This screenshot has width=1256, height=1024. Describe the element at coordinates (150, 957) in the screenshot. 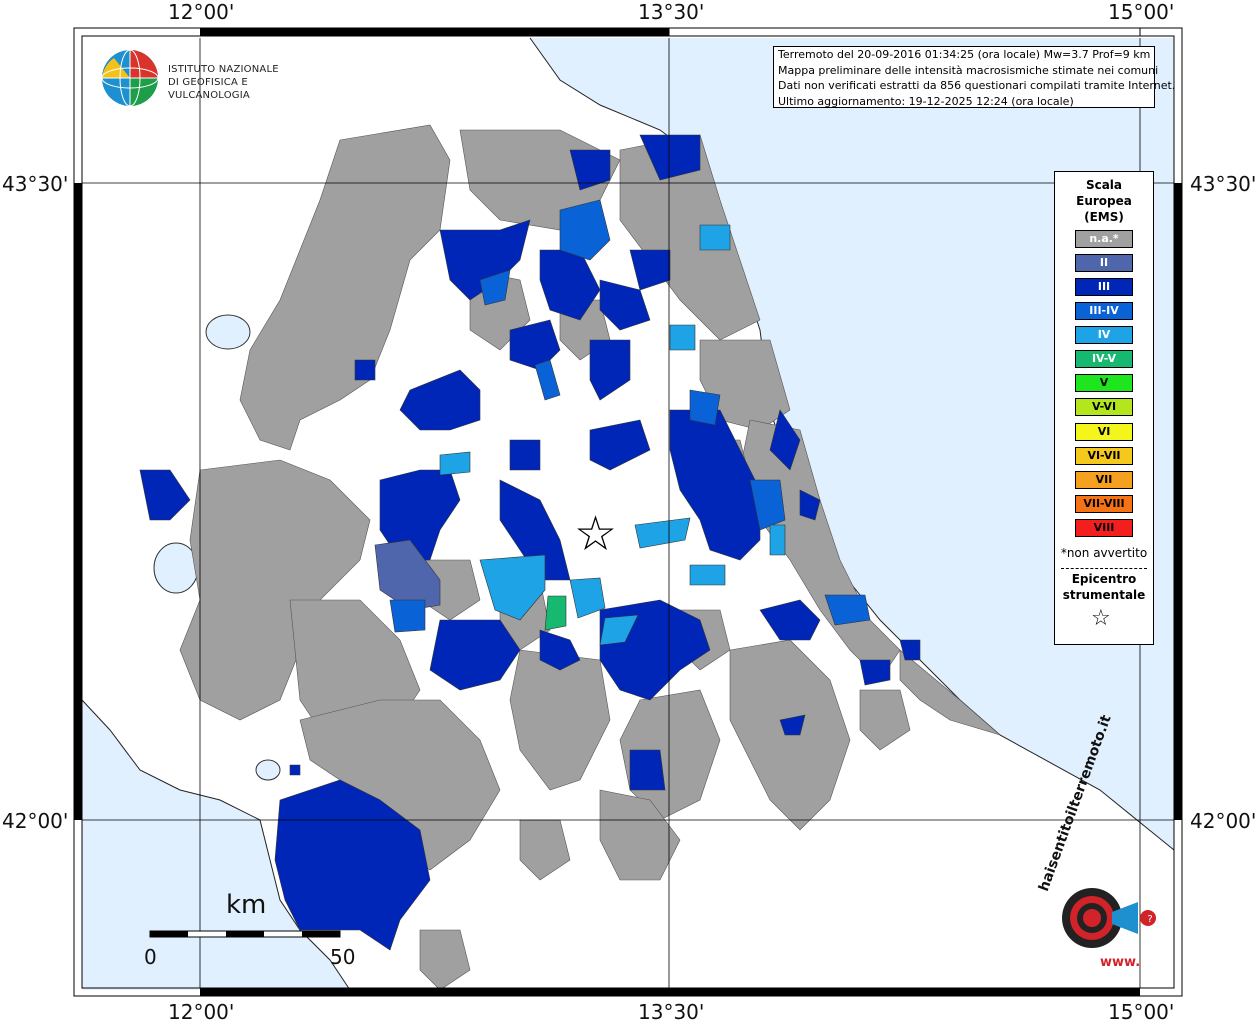

I see `scale-min: 0` at that location.